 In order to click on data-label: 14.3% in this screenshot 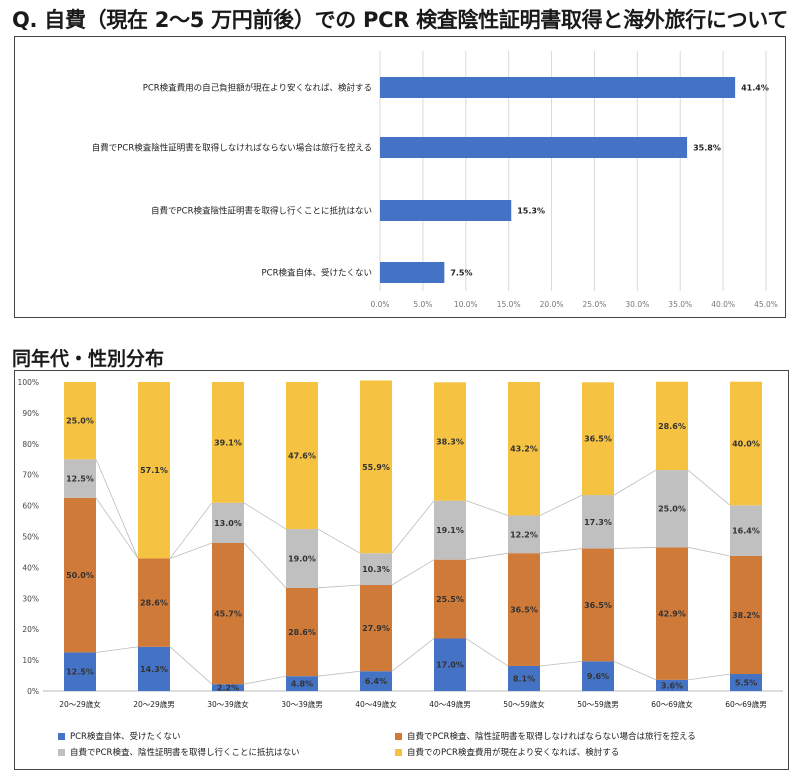, I will do `click(154, 669)`.